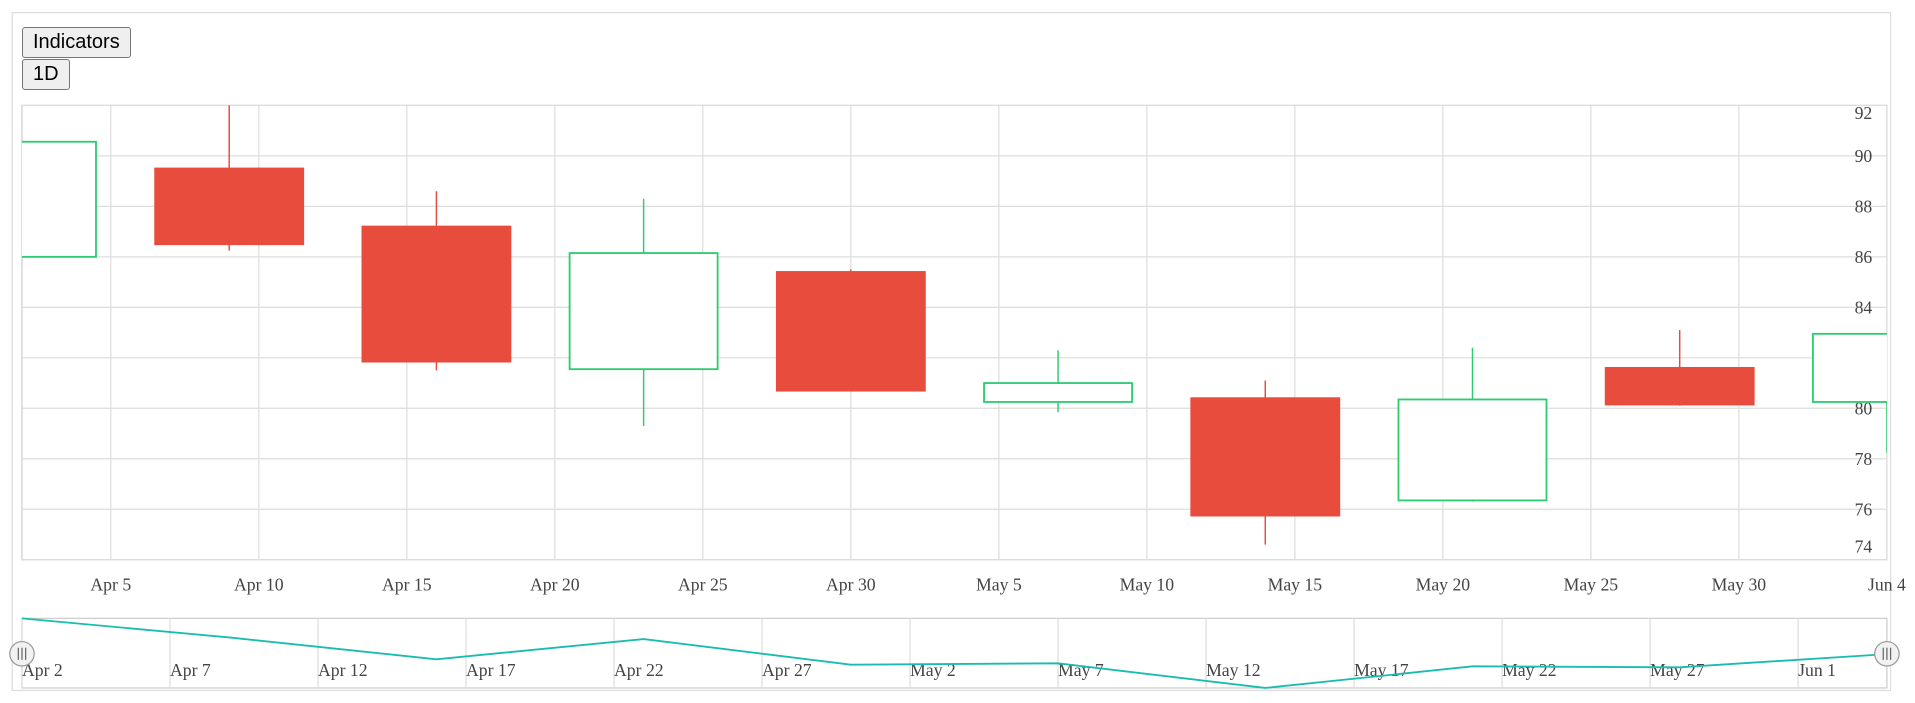  What do you see at coordinates (1864, 307) in the screenshot?
I see `y-tick-label: 84` at bounding box center [1864, 307].